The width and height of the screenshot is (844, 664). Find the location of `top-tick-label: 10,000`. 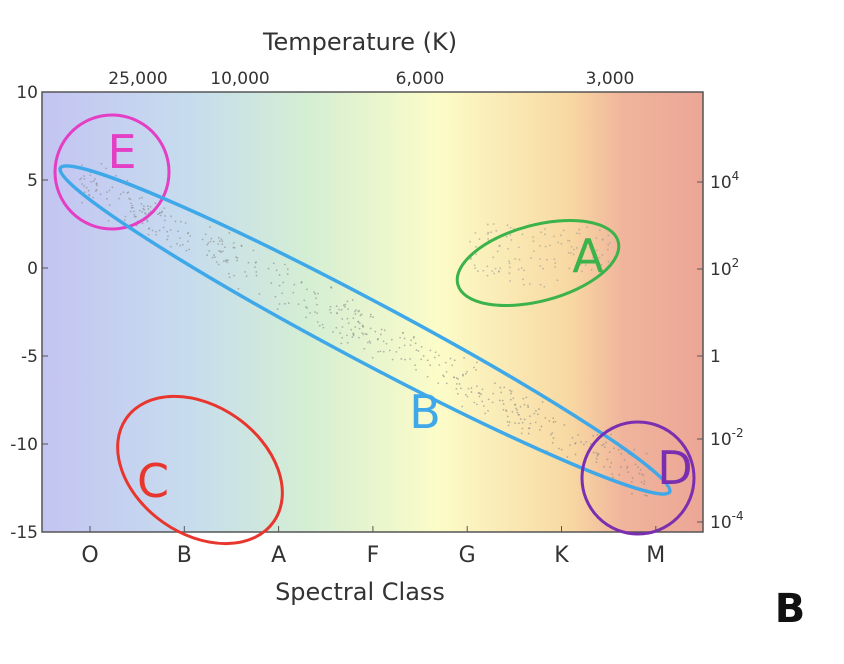

top-tick-label: 10,000 is located at coordinates (239, 79).